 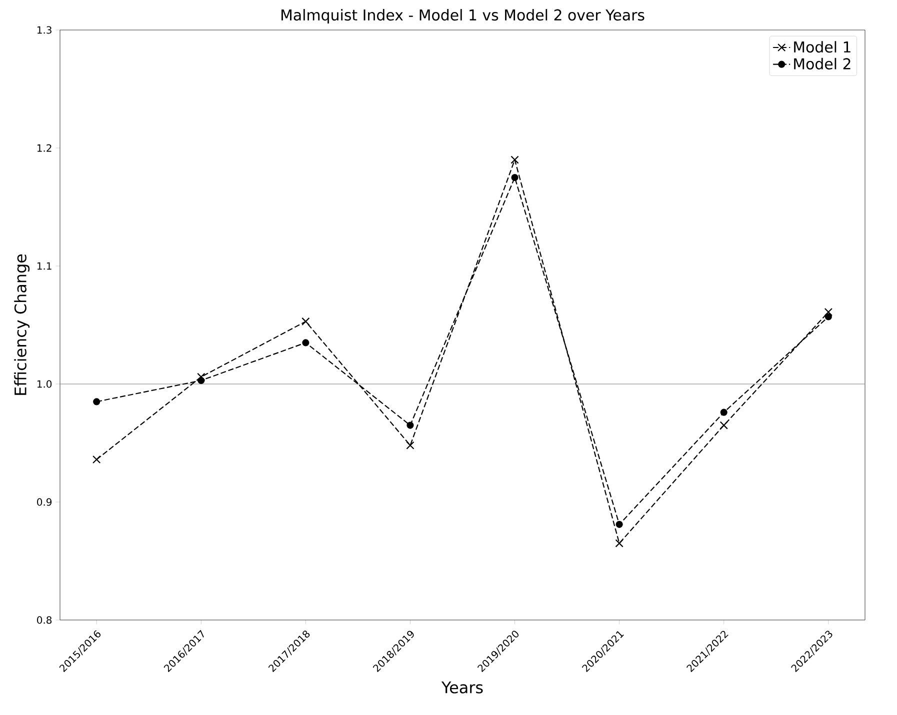 What do you see at coordinates (44, 148) in the screenshot?
I see `y-tick-label: 1.2` at bounding box center [44, 148].